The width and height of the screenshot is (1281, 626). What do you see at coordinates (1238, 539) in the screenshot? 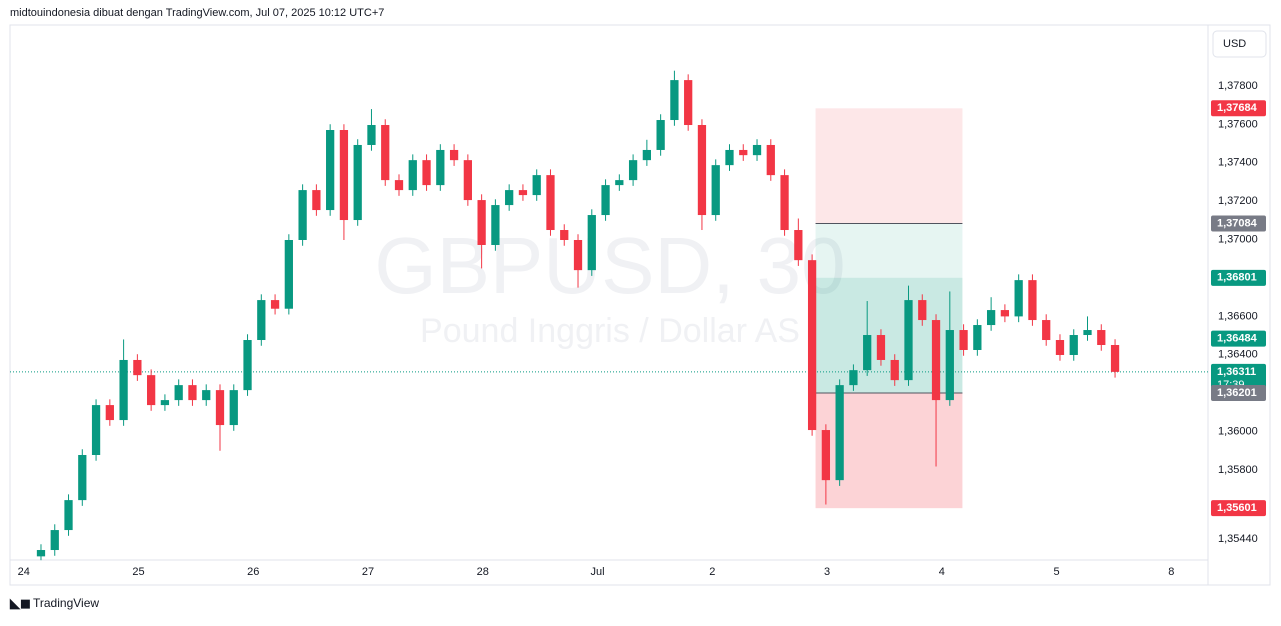
I see `y-tick-label: 1,35440` at bounding box center [1238, 539].